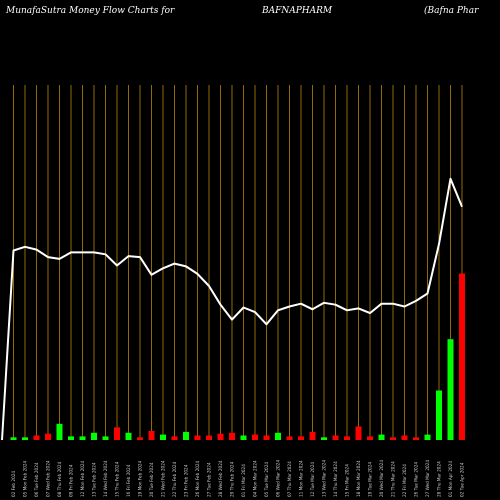 This screenshot has width=500, height=500. I want to click on x-tick-label: 04 Mon Mar 2024, so click(255, 478).